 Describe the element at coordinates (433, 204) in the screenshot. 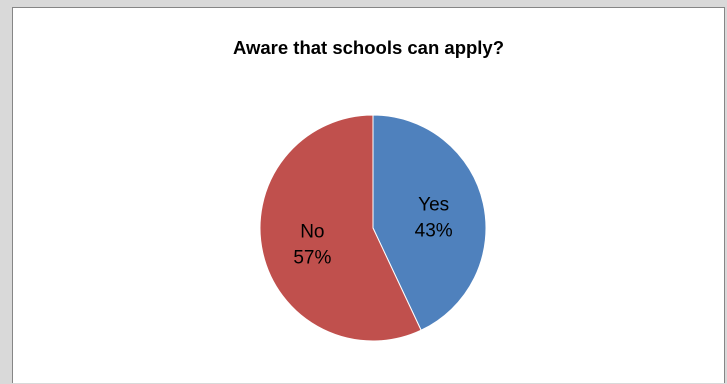

I see `slice-label-category: Yes` at that location.